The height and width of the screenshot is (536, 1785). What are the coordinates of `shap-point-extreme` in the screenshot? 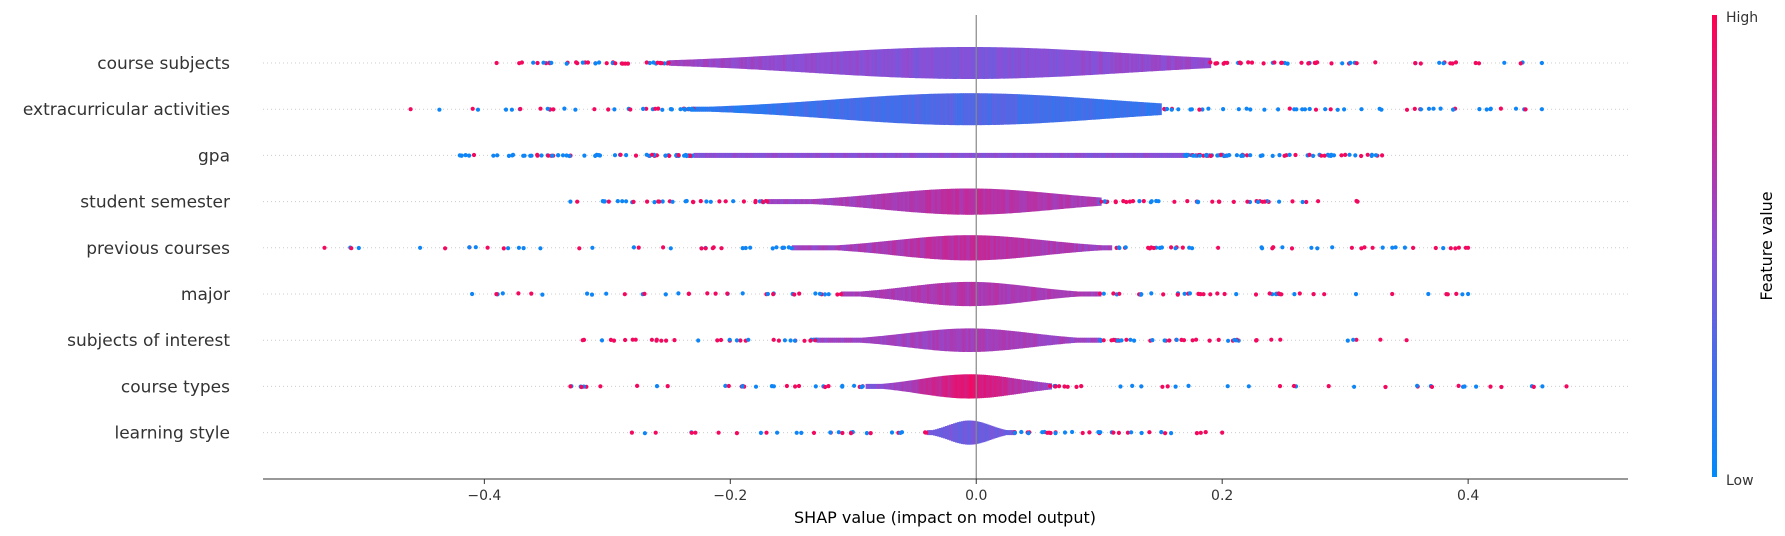 It's located at (1357, 201).